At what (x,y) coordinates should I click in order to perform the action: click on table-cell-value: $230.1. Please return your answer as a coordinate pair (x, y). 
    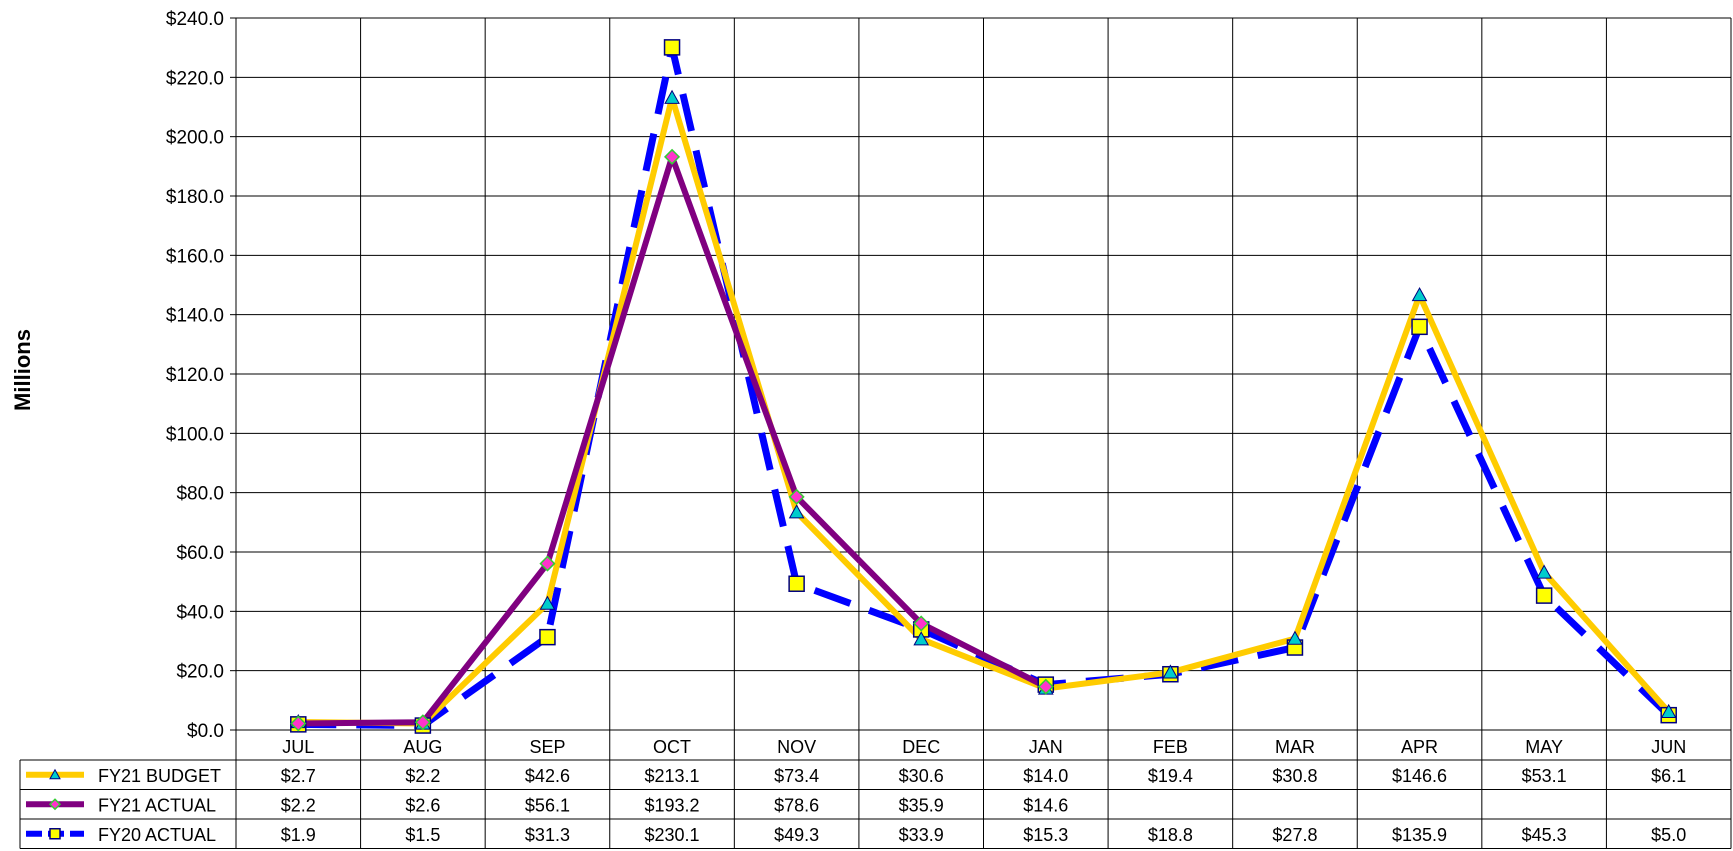
    Looking at the image, I should click on (672, 835).